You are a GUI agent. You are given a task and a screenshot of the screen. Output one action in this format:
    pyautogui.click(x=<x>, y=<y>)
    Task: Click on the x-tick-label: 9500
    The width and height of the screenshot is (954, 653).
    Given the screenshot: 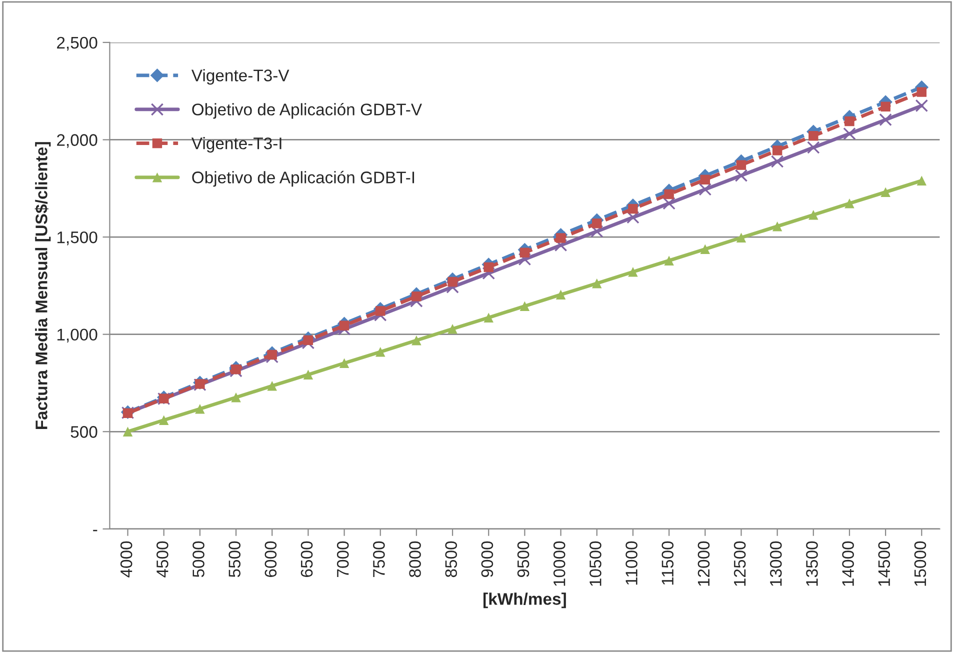 What is the action you would take?
    pyautogui.click(x=523, y=559)
    